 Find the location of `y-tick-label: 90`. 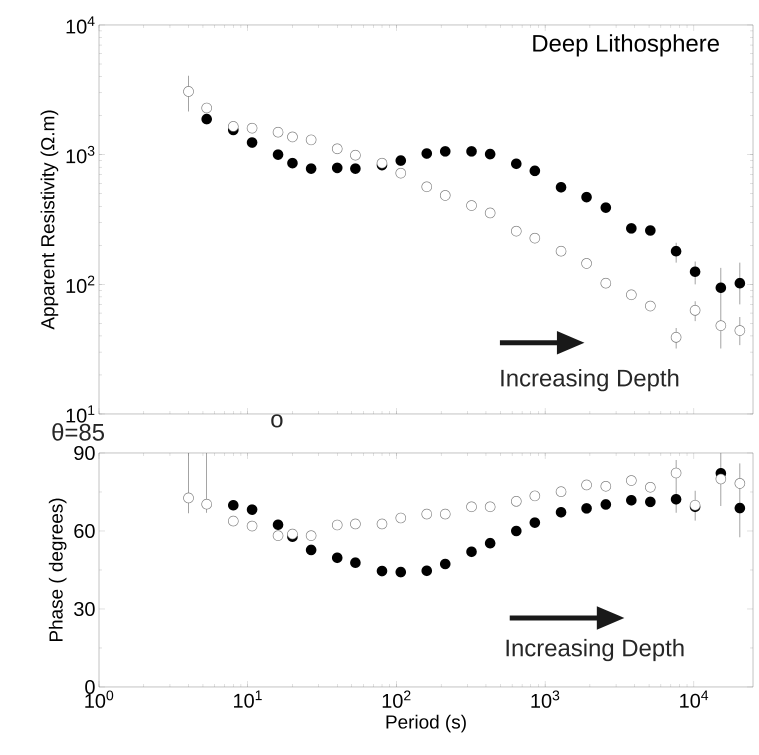

y-tick-label: 90 is located at coordinates (84, 453).